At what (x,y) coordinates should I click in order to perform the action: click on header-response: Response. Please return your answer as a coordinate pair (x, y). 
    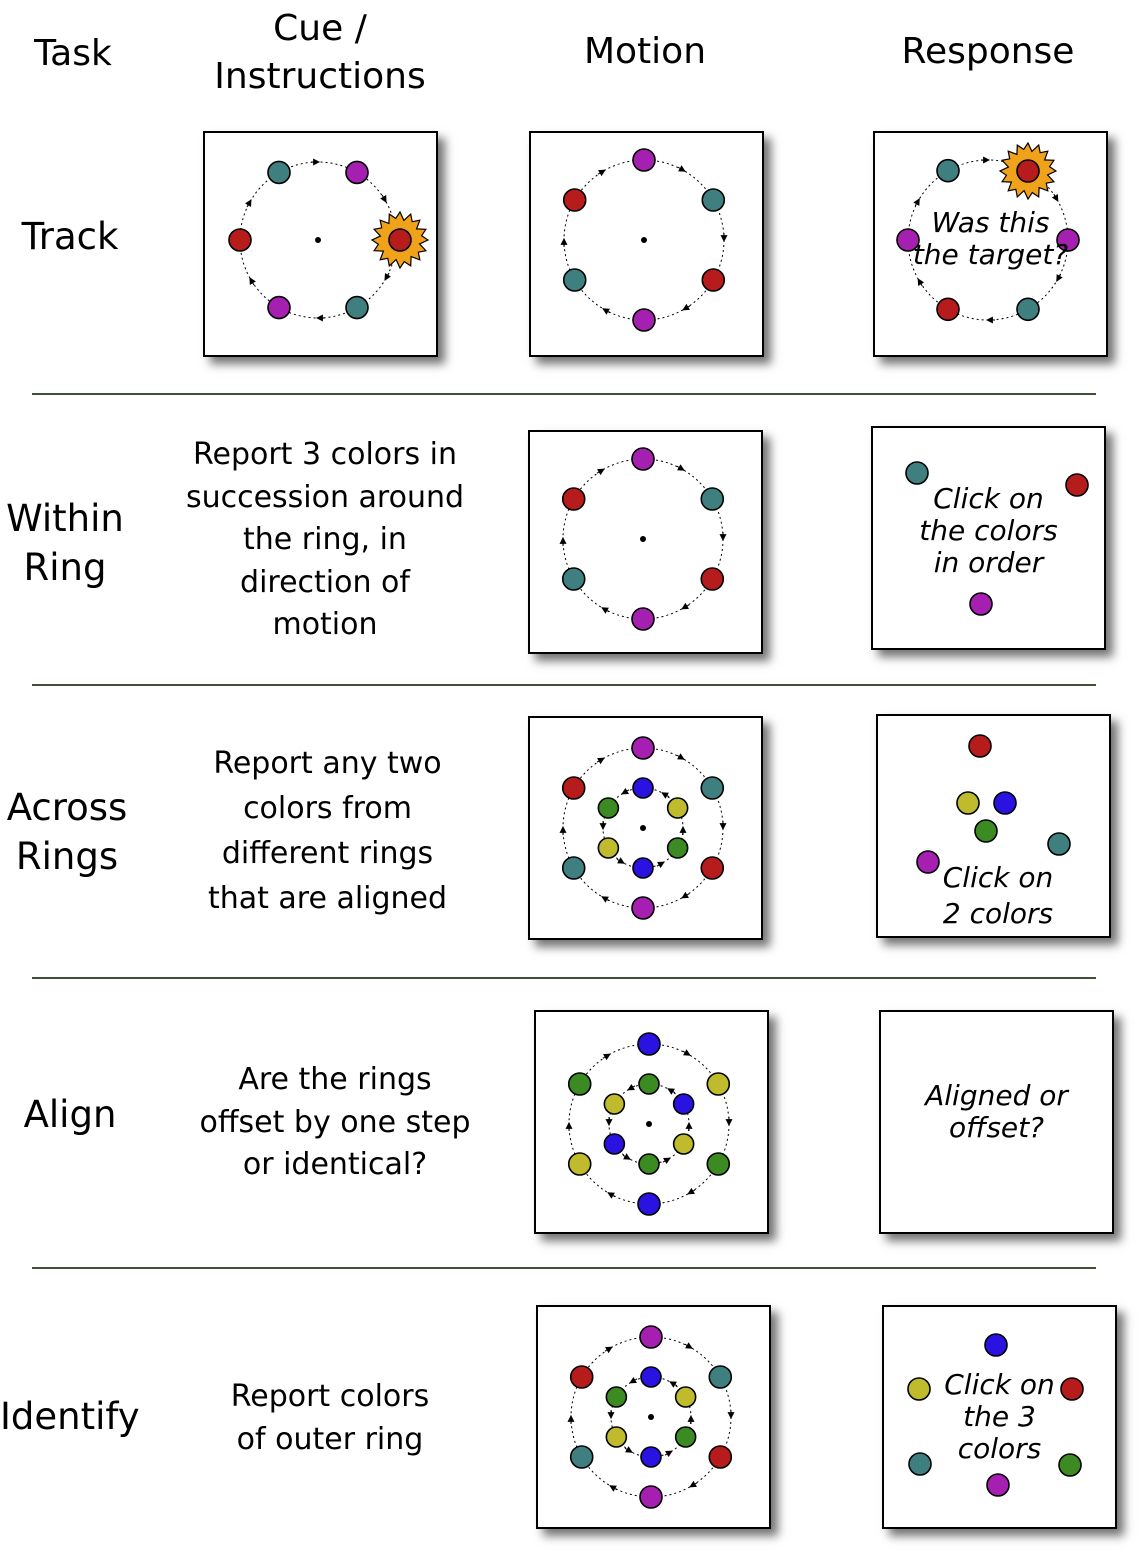
    Looking at the image, I should click on (988, 51).